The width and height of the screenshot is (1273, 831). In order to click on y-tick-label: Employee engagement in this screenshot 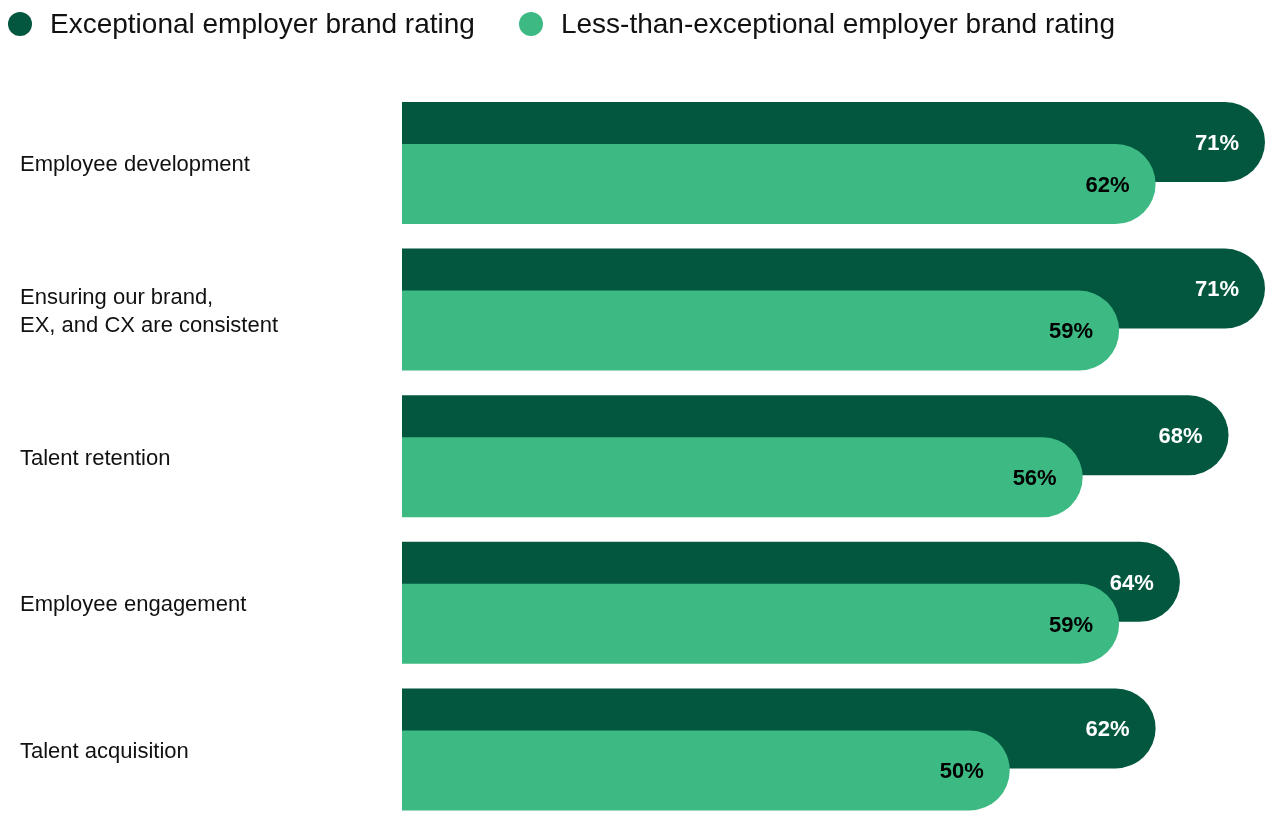, I will do `click(133, 604)`.